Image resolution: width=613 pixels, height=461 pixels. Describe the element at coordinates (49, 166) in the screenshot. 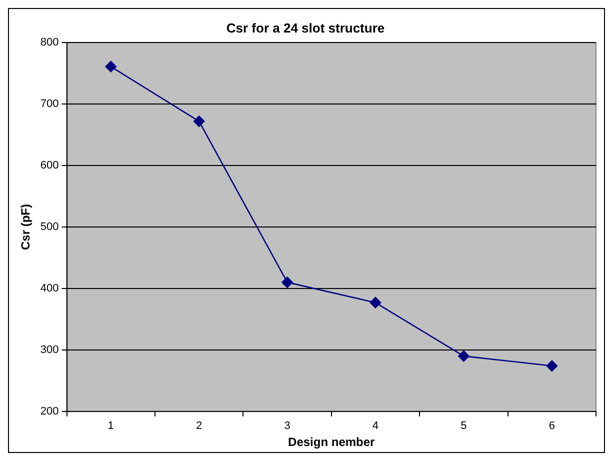

I see `y-tick-label: 600` at that location.